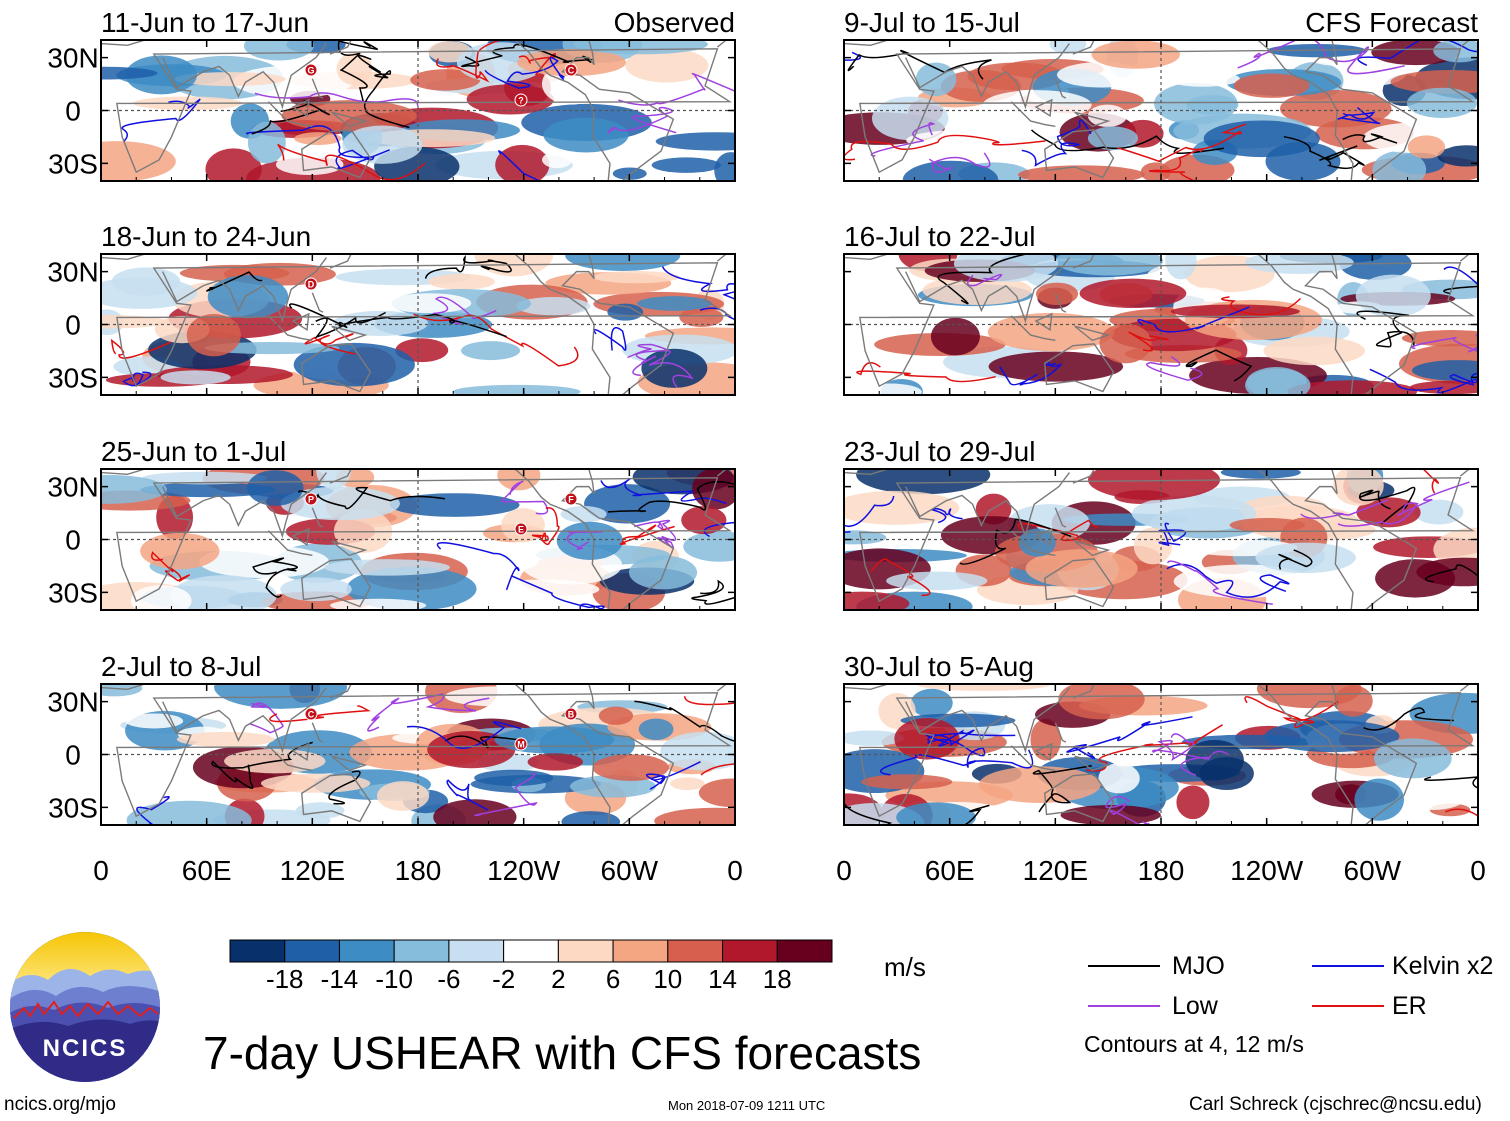  I want to click on svg-text: G, so click(310, 71).